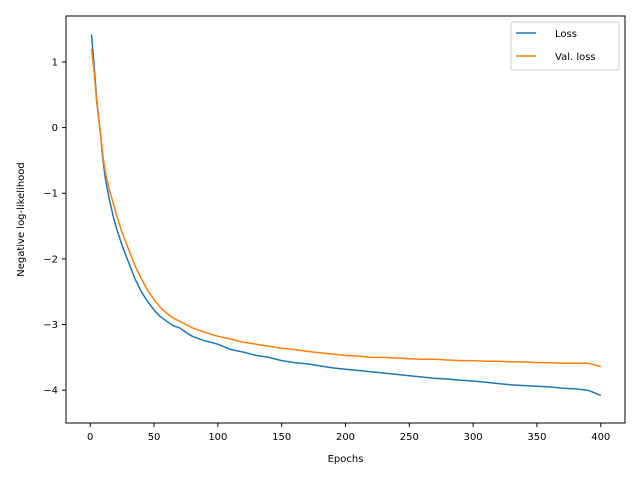 This screenshot has width=640, height=480. I want to click on x-tick-label: 100, so click(217, 437).